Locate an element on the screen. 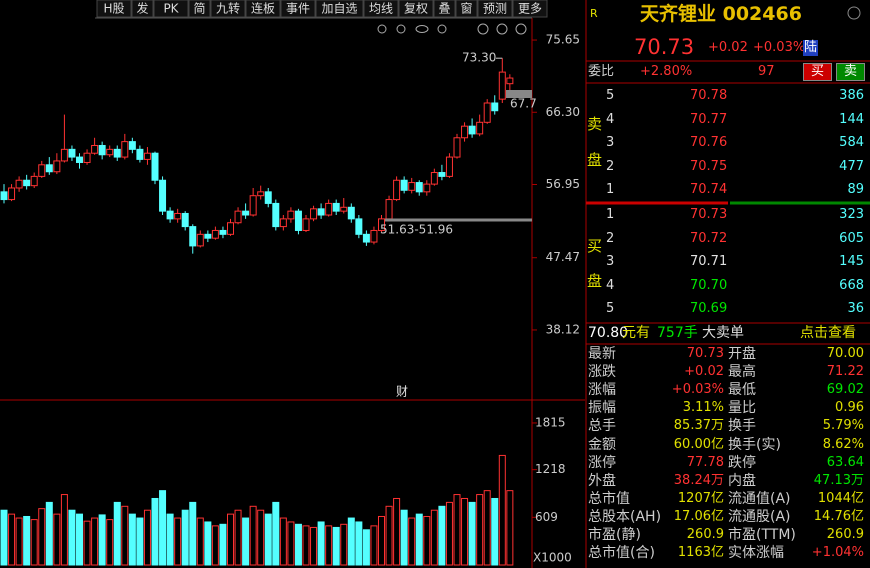 The width and height of the screenshot is (870, 568). level-volume: 386 is located at coordinates (851, 95).